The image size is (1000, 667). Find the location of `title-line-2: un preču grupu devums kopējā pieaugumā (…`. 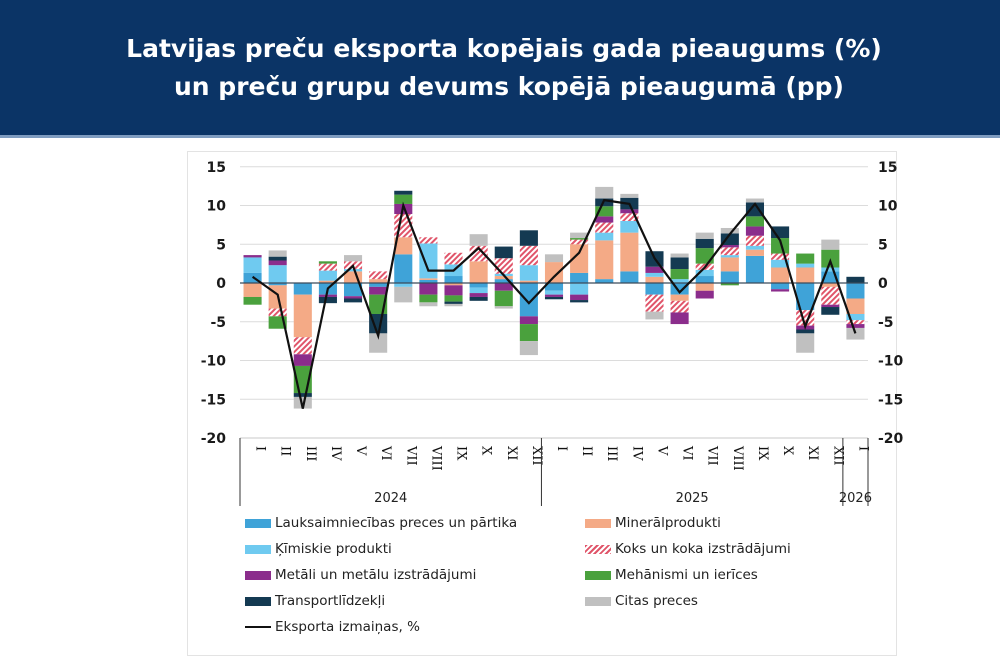

title-line-2: un preču grupu devums kopējā pieaugumā (… is located at coordinates (509, 86).